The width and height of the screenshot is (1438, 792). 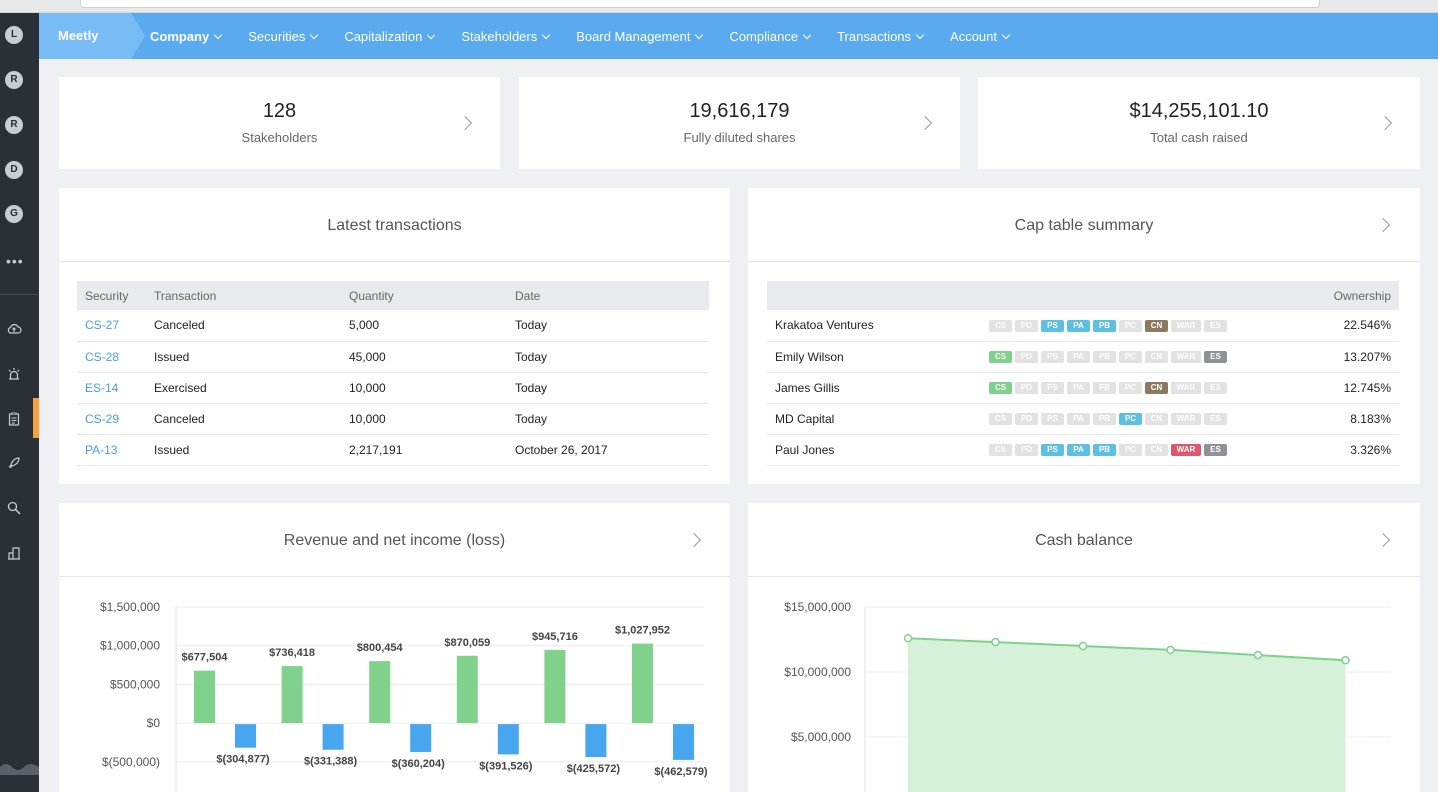 I want to click on panel-title: Revenue and net income (loss), so click(x=394, y=540).